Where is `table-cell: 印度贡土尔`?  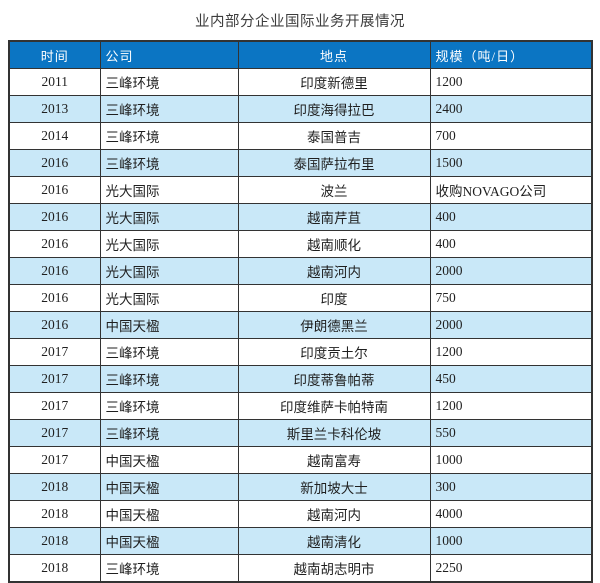
table-cell: 印度贡土尔 is located at coordinates (334, 352).